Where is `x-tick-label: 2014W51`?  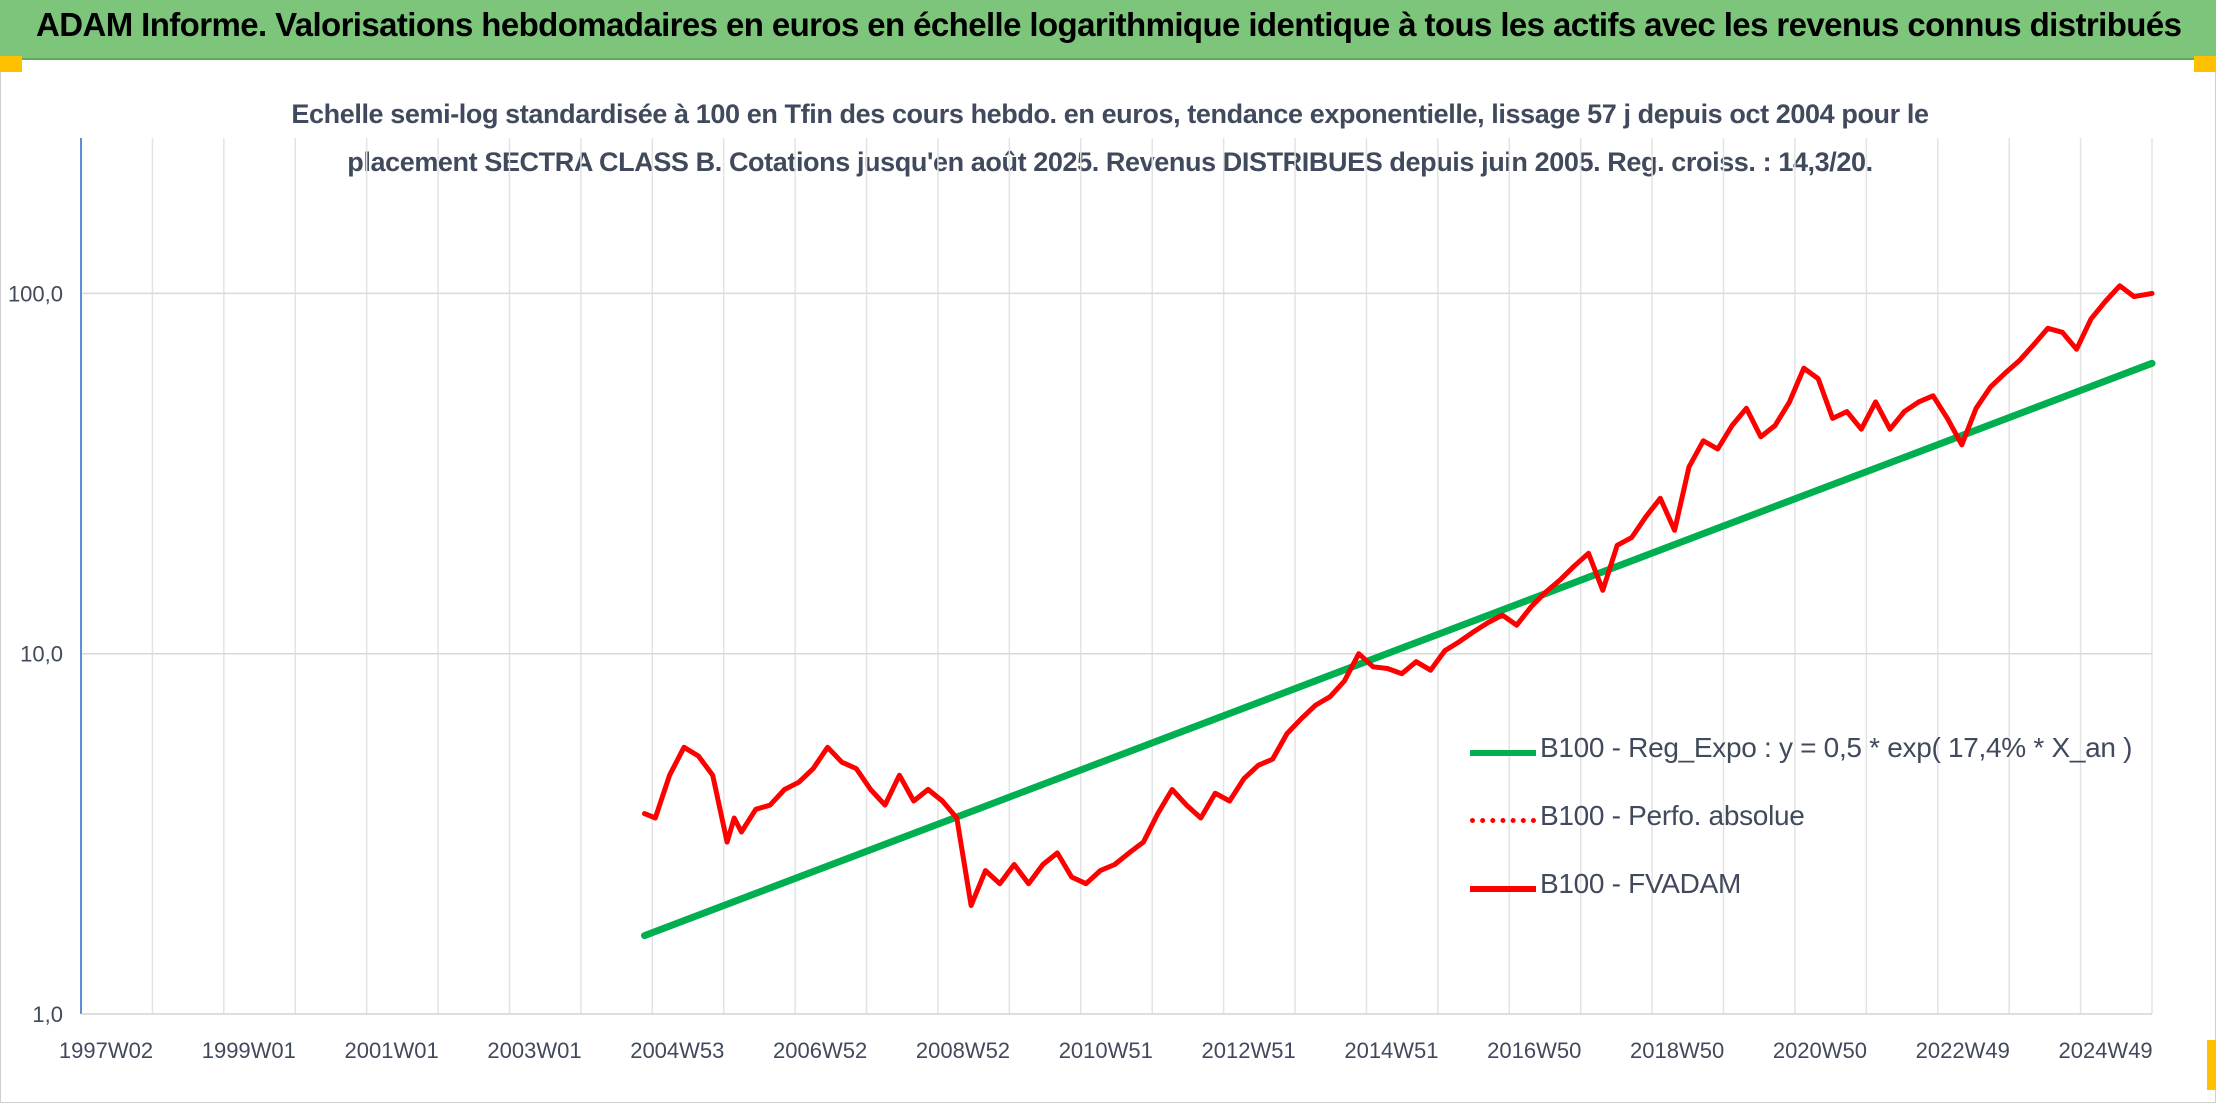
x-tick-label: 2014W51 is located at coordinates (1391, 1050).